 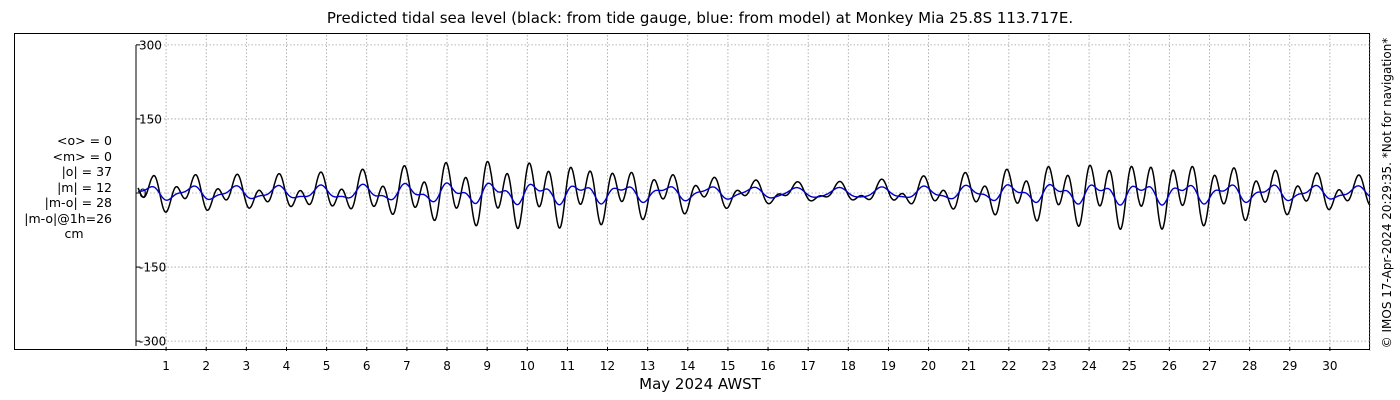 I want to click on x-axis-label: May 2024 AWST, so click(x=700, y=384).